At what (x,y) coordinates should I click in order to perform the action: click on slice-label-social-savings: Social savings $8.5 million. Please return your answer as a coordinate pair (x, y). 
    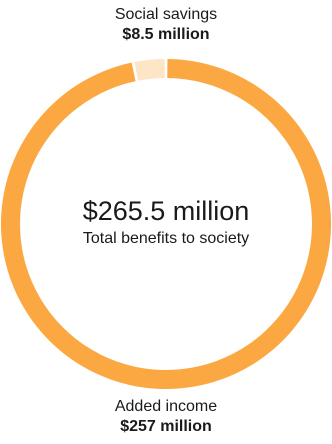
    Looking at the image, I should click on (166, 25).